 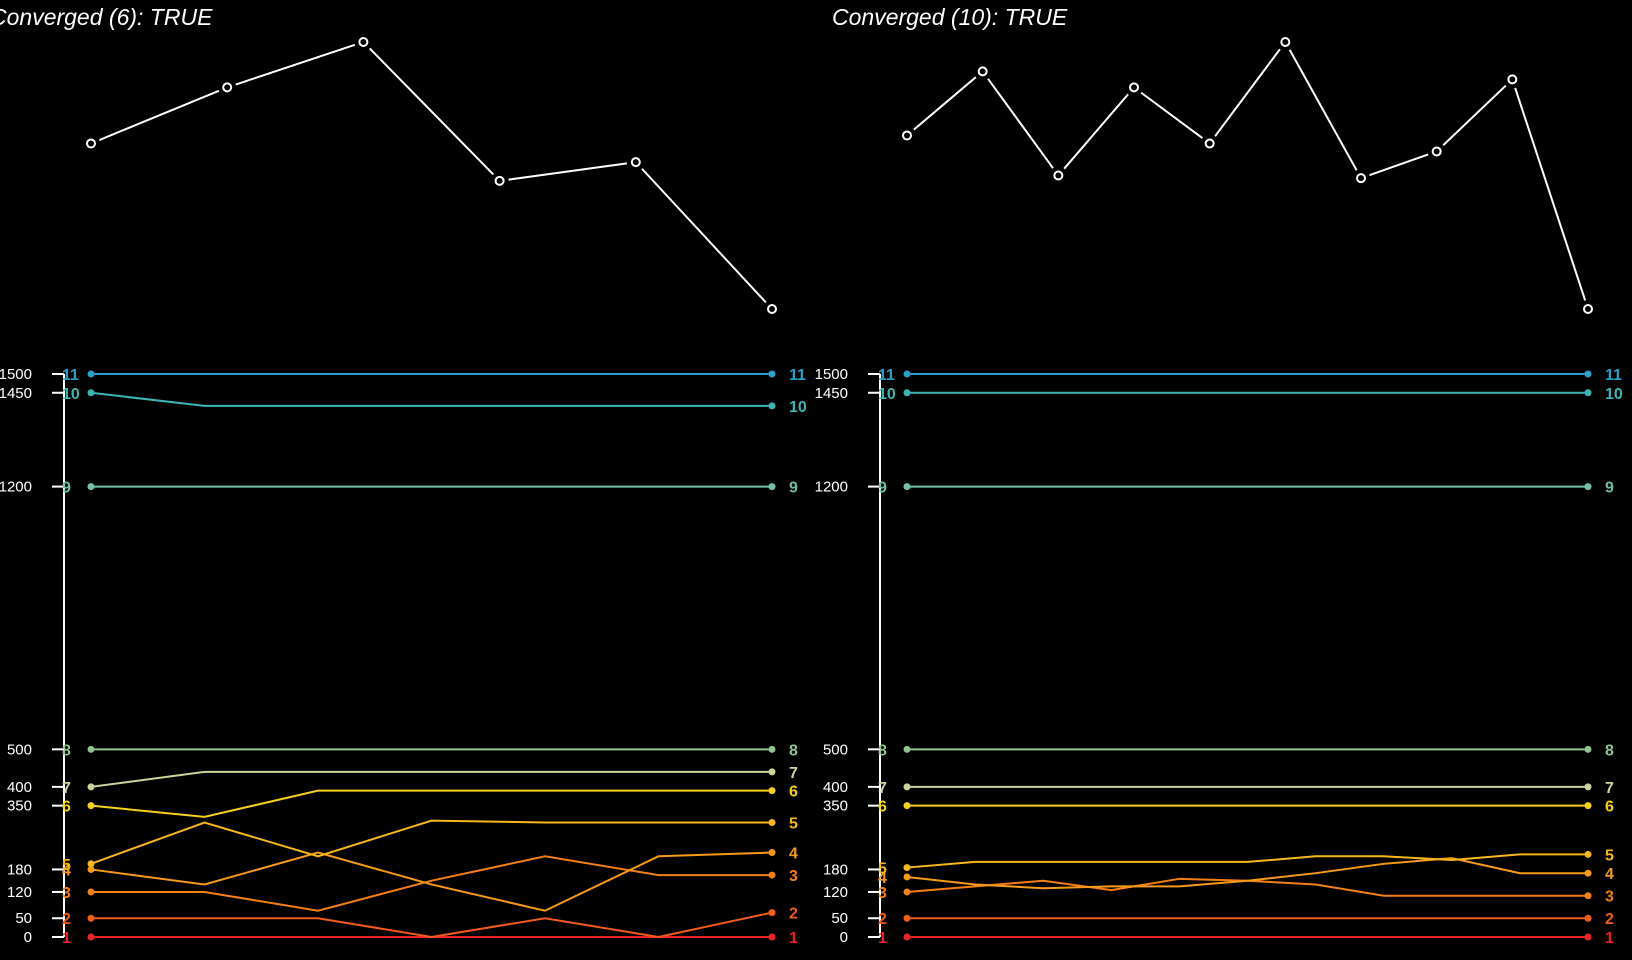 I want to click on value-tick-label: 350, so click(x=835, y=806).